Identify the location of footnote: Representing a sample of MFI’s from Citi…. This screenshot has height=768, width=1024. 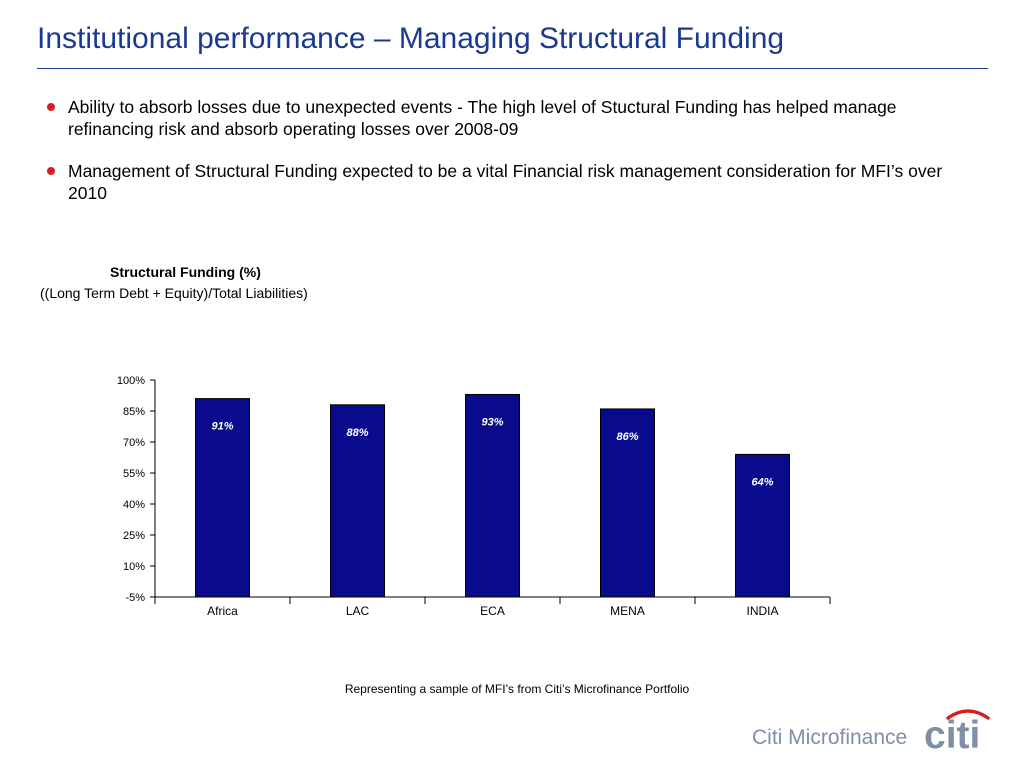
(517, 689).